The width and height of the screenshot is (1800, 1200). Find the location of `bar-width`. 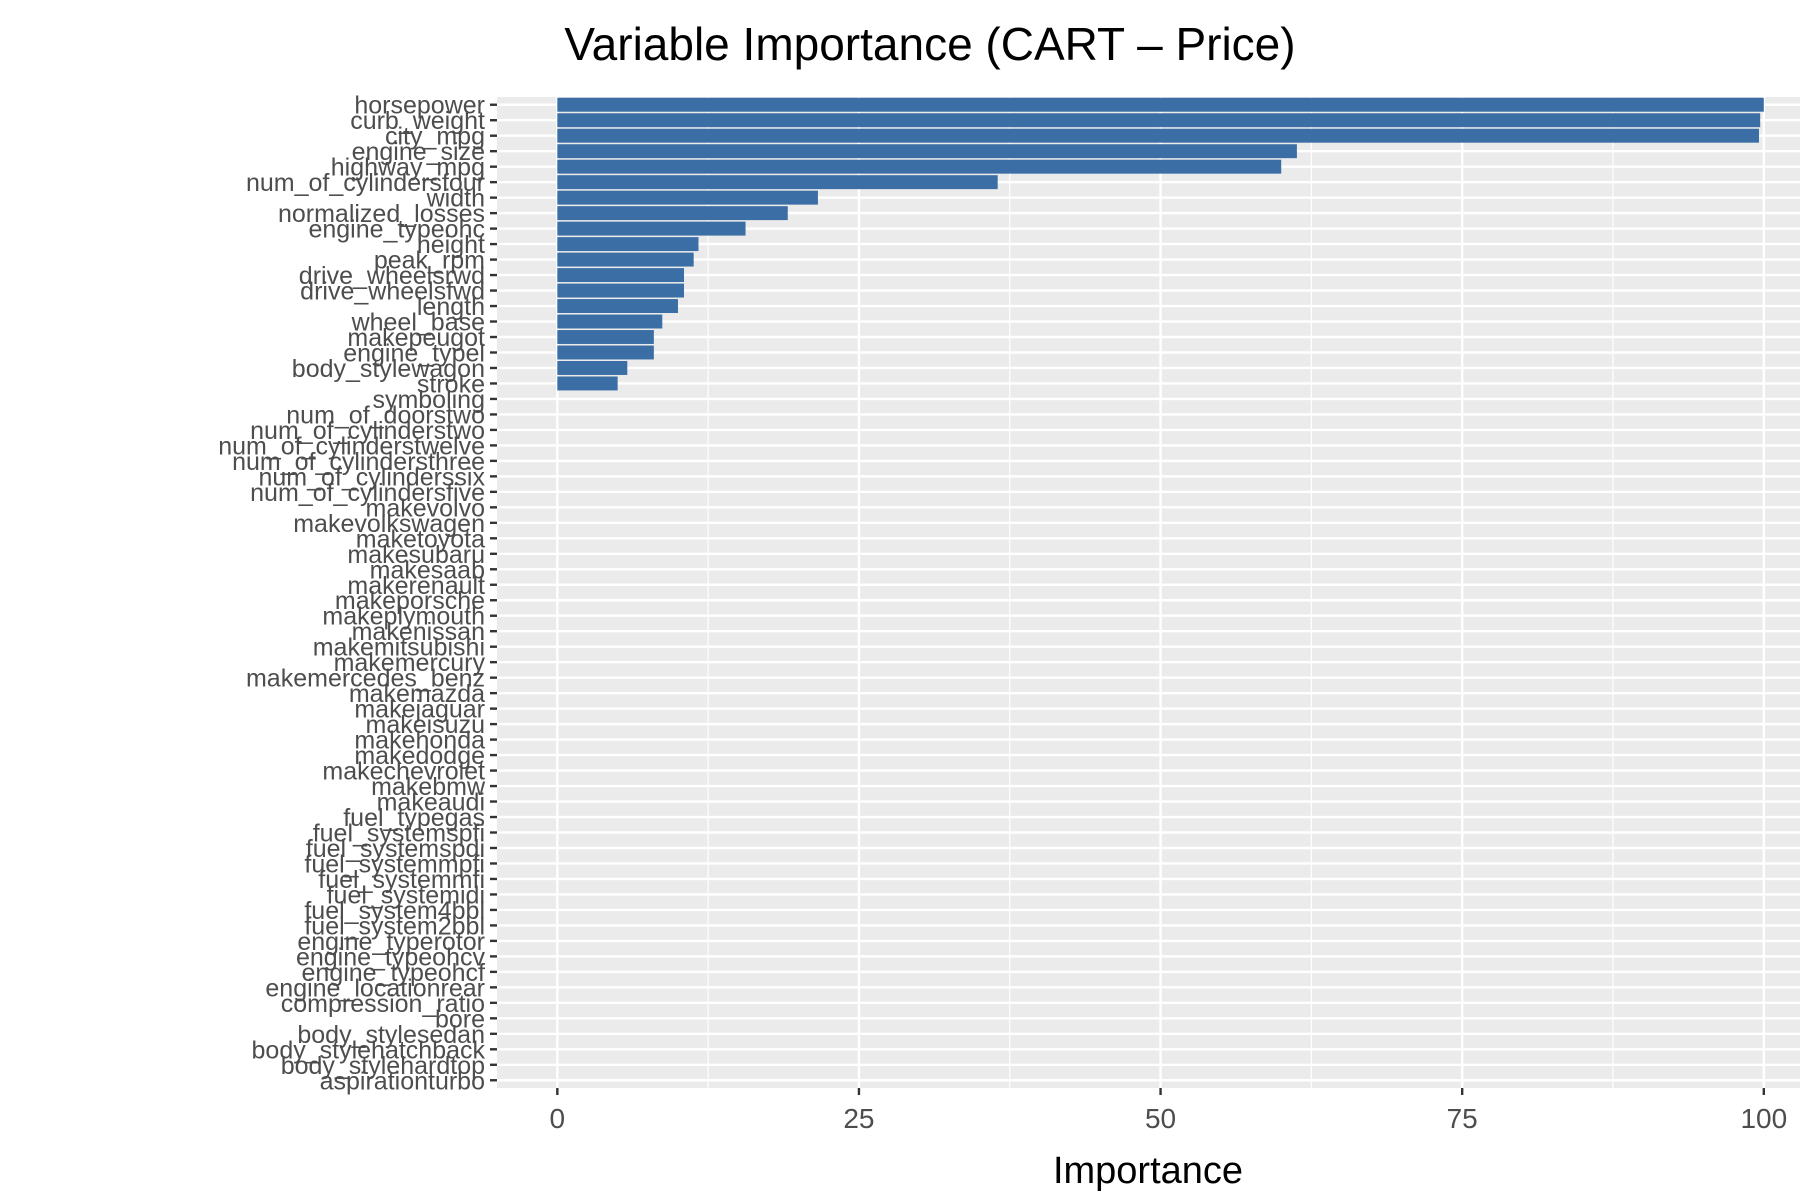

bar-width is located at coordinates (687, 197).